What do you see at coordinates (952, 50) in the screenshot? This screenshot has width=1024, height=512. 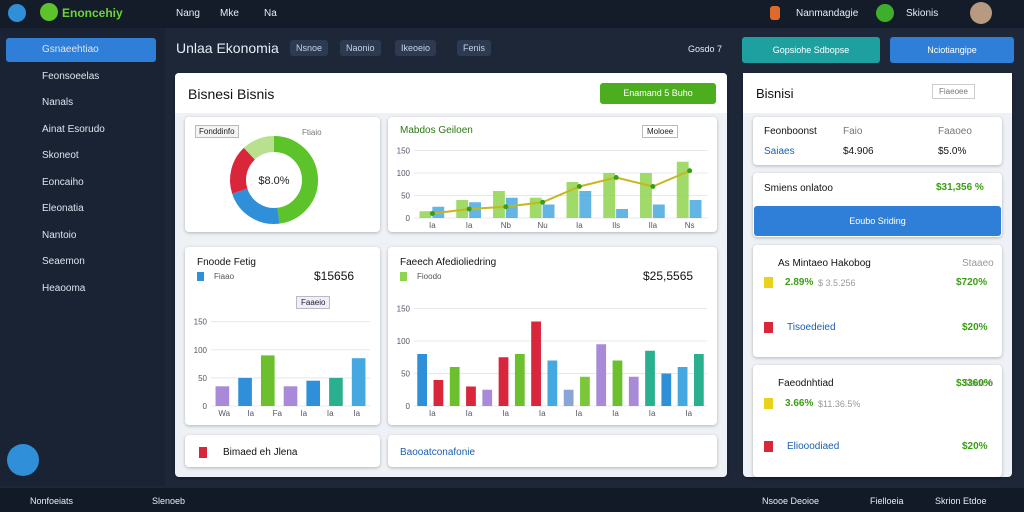 I see `button: Nciotiangipe` at bounding box center [952, 50].